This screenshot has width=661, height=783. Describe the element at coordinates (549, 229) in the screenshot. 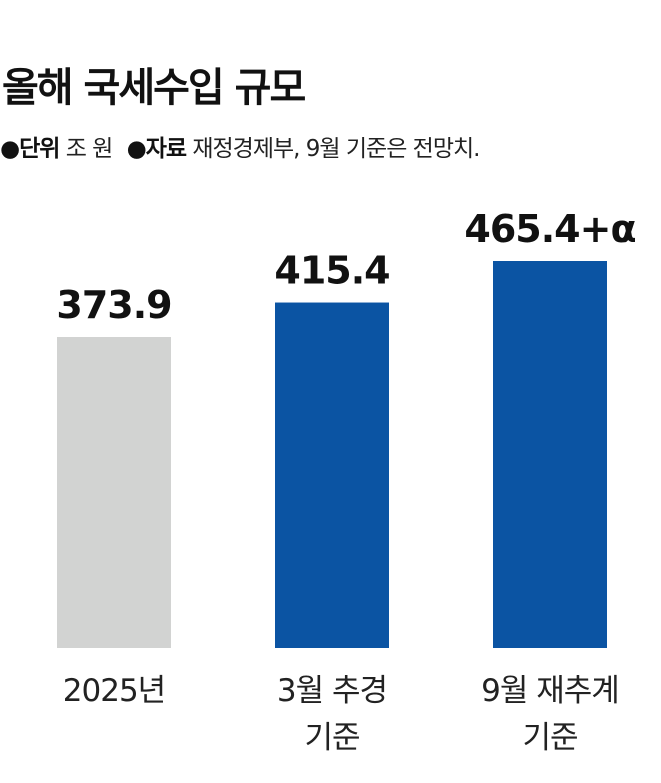

I see `bar-value-label-3: 465.4+α` at that location.